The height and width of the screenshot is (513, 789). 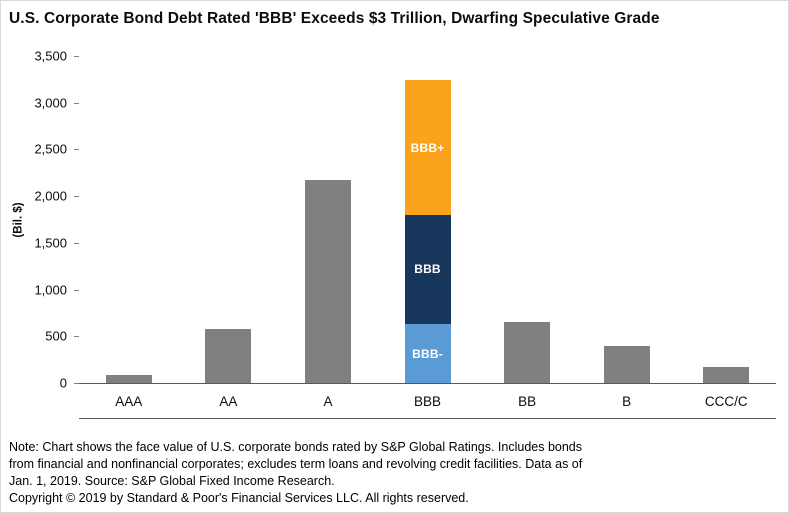 What do you see at coordinates (63, 383) in the screenshot?
I see `y-tick-label: 0` at bounding box center [63, 383].